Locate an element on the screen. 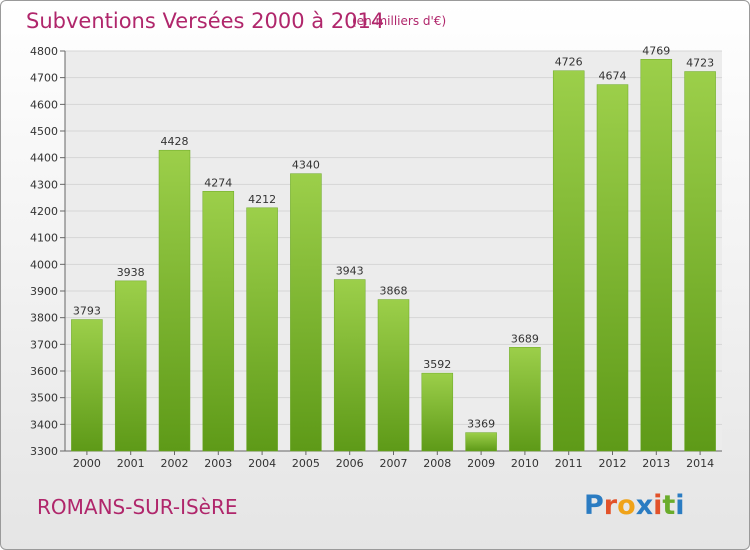 The height and width of the screenshot is (550, 750). bar-2007 is located at coordinates (393, 375).